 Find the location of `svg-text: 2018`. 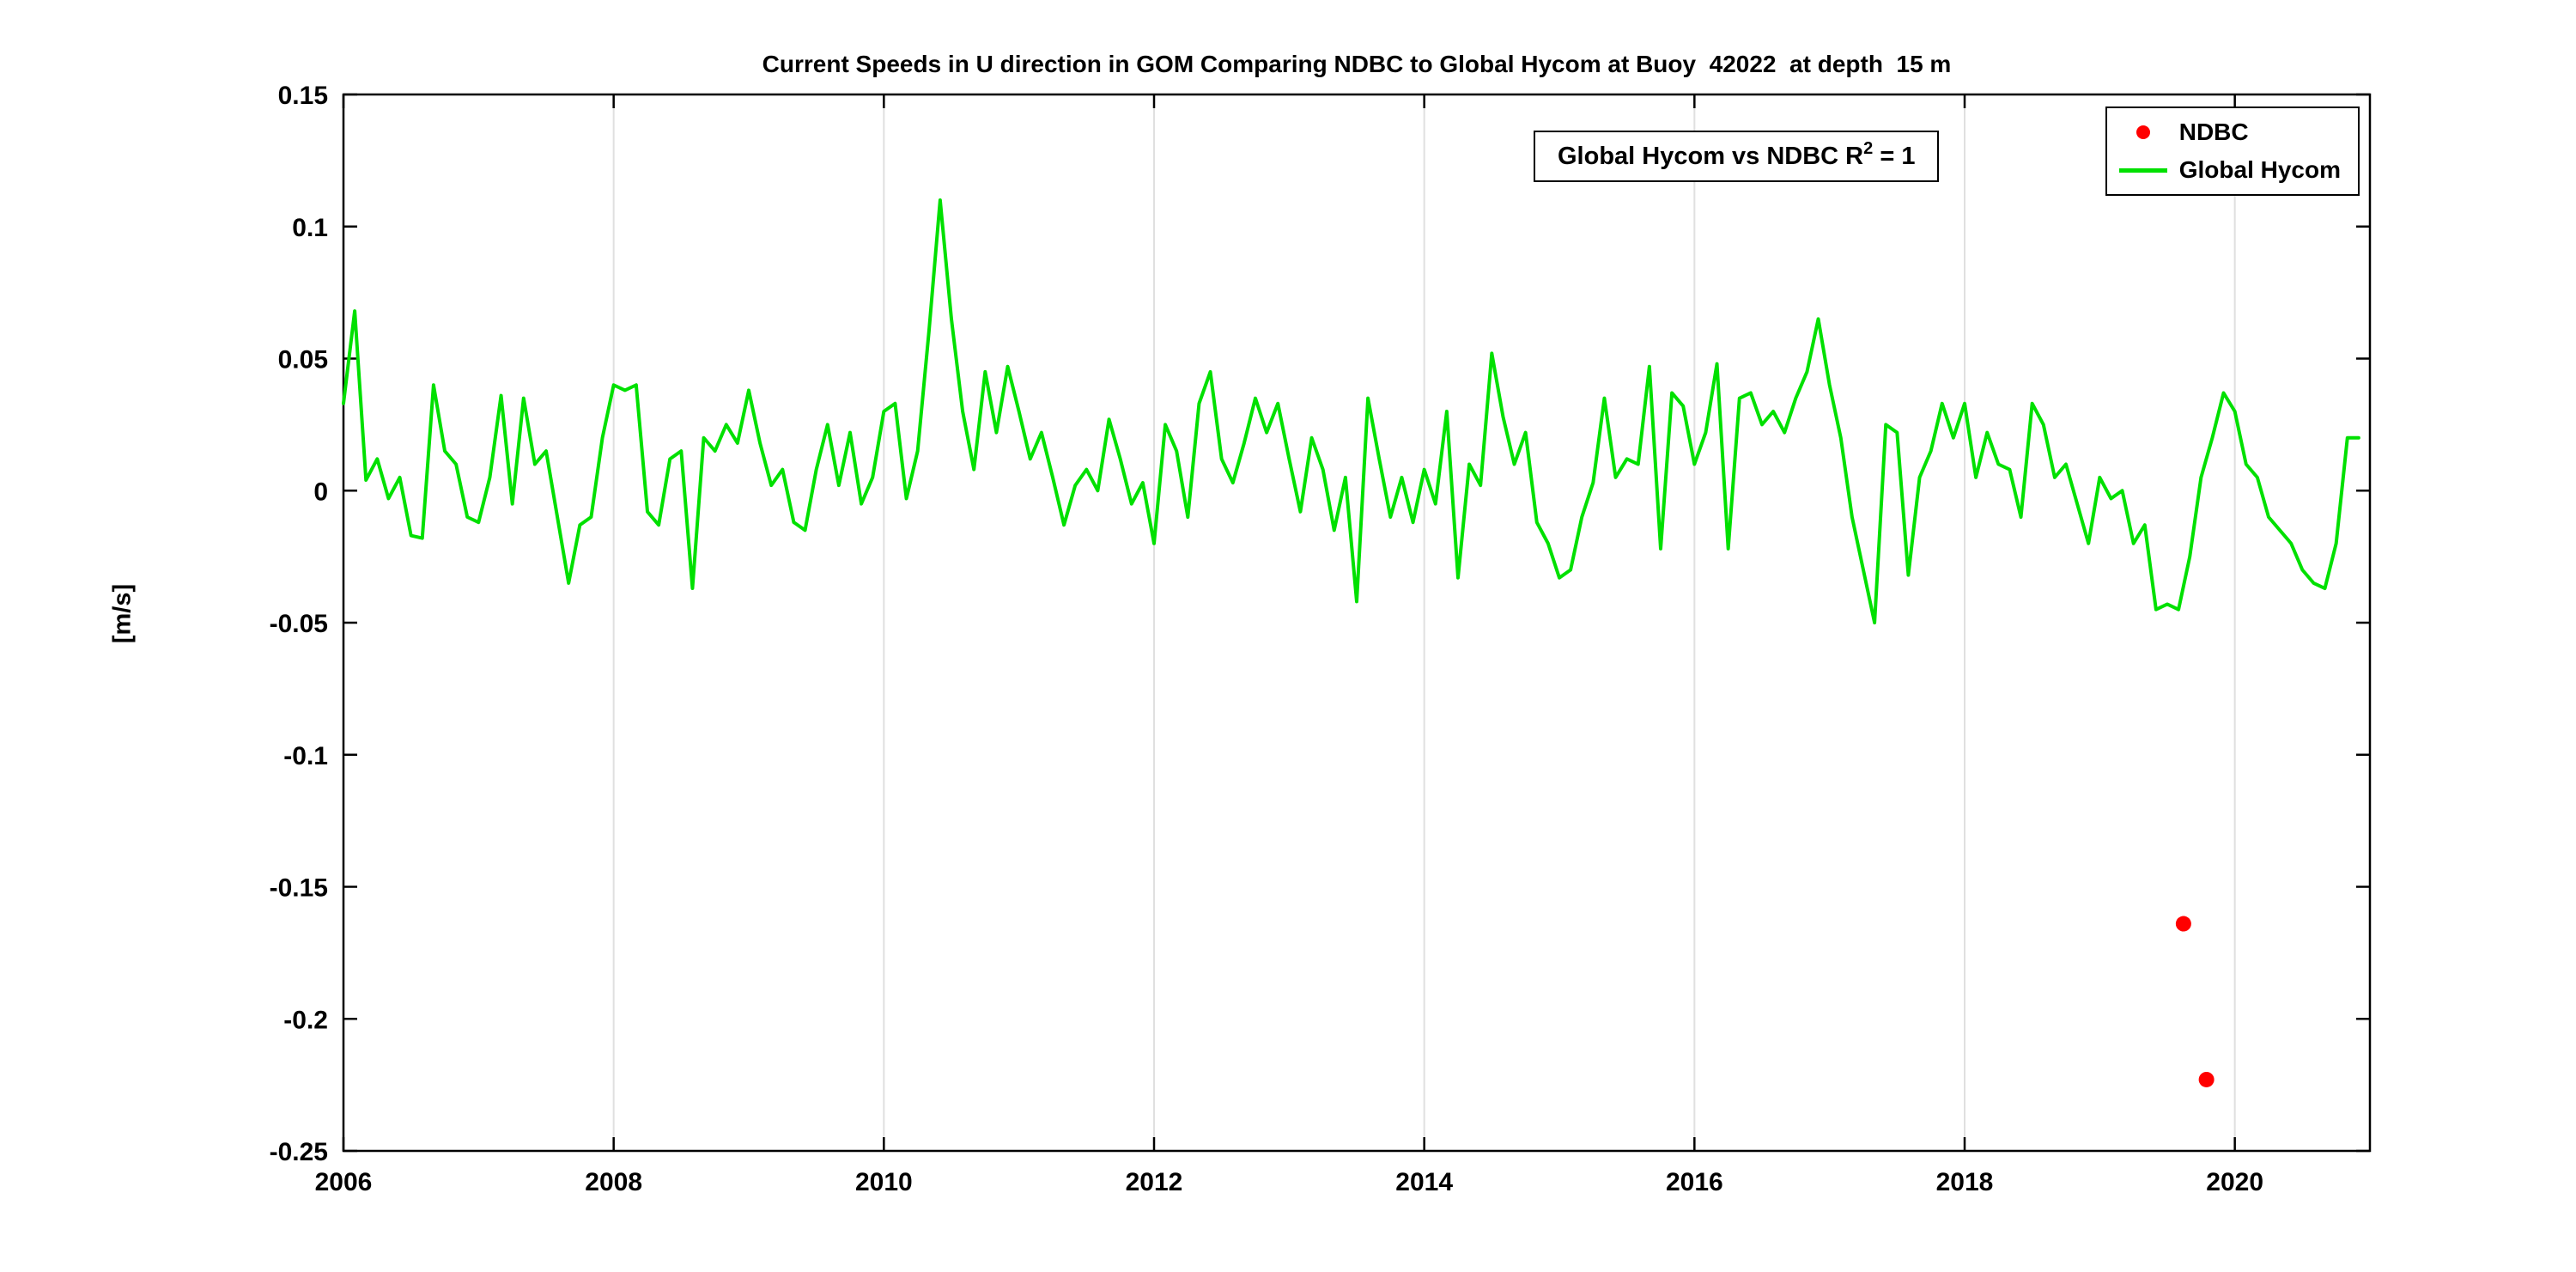

svg-text: 2018 is located at coordinates (1965, 1182).